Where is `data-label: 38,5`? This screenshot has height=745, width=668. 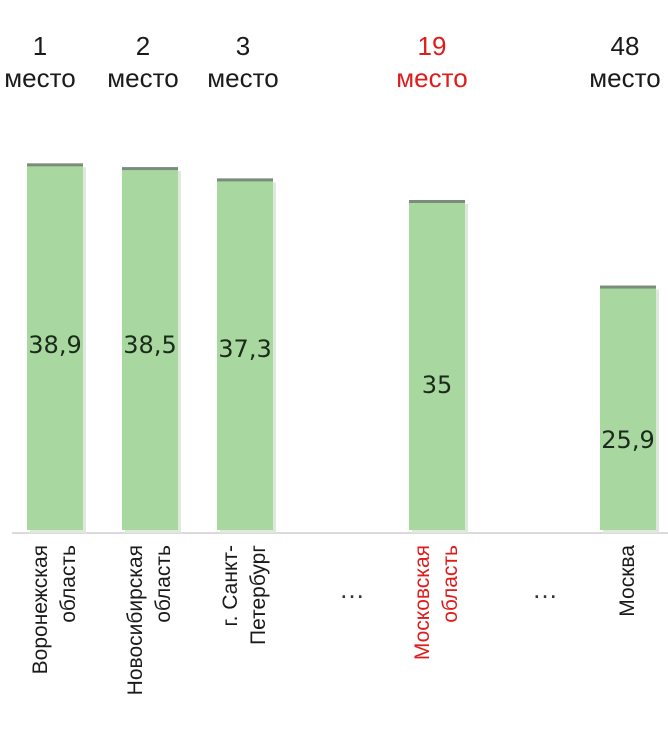 data-label: 38,5 is located at coordinates (149, 345).